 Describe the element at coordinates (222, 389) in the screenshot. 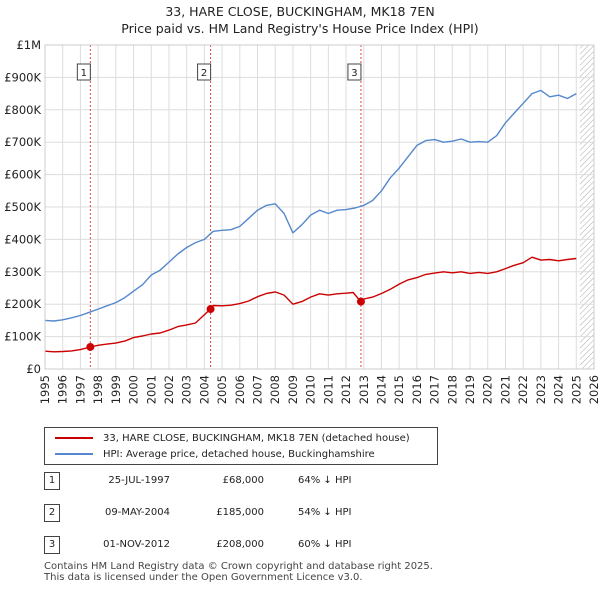

I see `x-tick-label: 2005` at that location.